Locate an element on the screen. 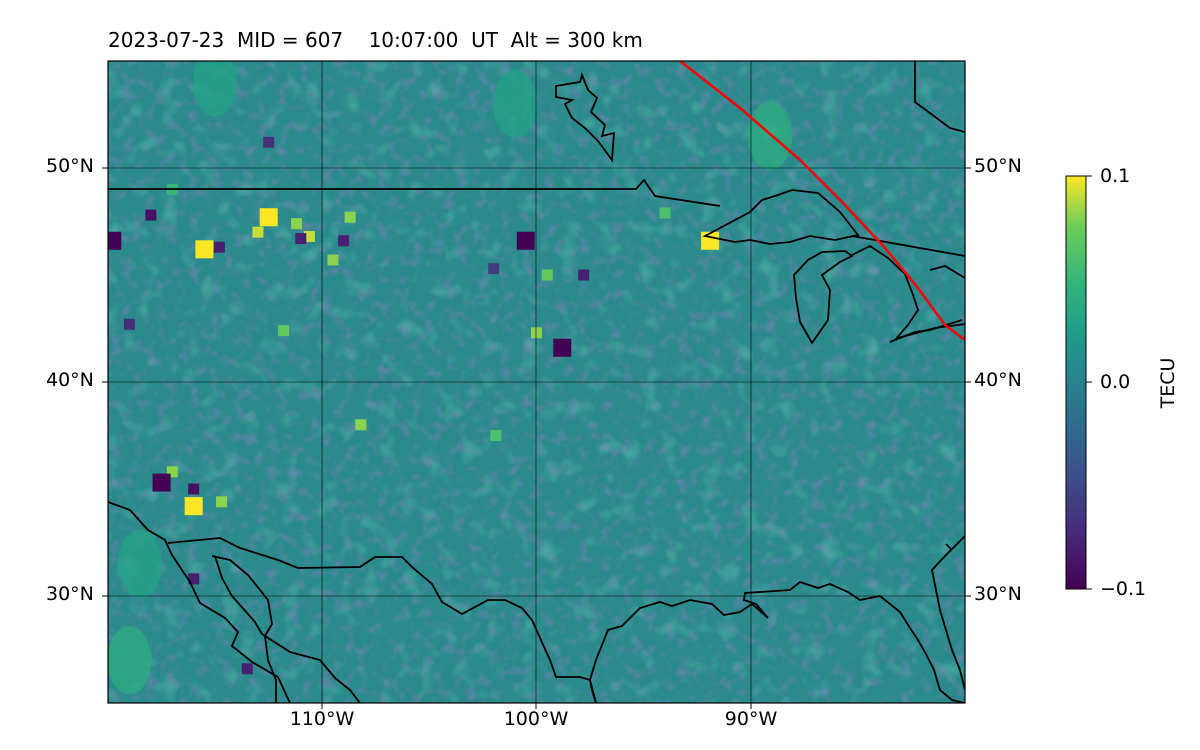 This screenshot has height=750, width=1200. colorbar is located at coordinates (1076, 382).